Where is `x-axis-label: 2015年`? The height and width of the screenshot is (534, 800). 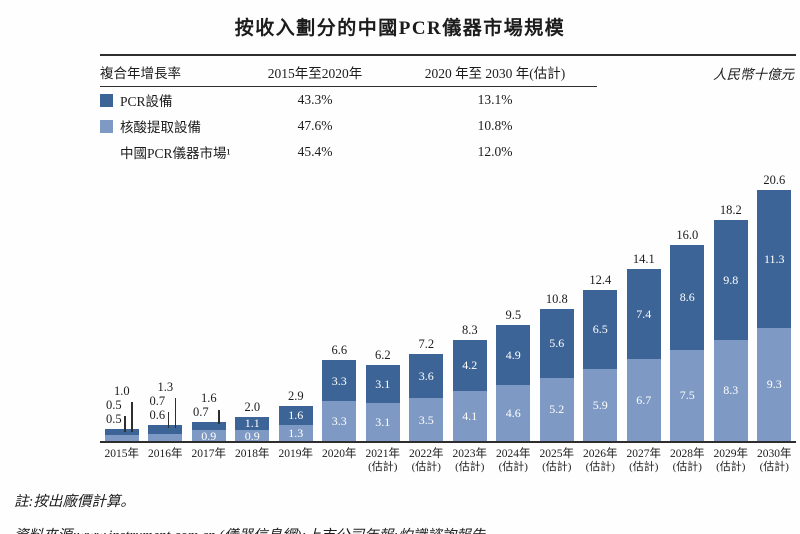 x-axis-label: 2015年 is located at coordinates (122, 454).